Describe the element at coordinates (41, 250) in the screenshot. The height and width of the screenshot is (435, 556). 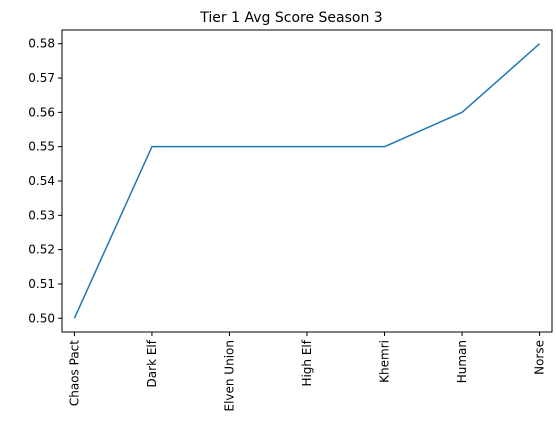
I see `y-tick-label: 0.52` at that location.